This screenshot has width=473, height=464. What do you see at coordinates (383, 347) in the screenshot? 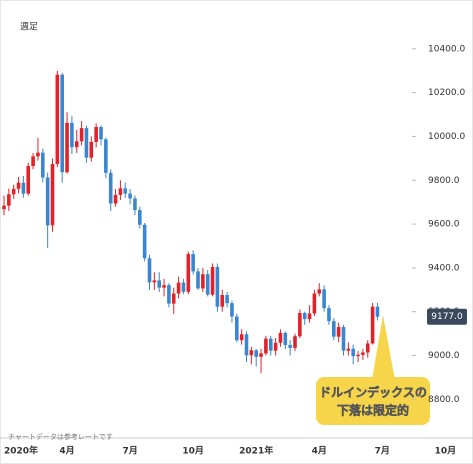
I see `callout-tail` at bounding box center [383, 347].